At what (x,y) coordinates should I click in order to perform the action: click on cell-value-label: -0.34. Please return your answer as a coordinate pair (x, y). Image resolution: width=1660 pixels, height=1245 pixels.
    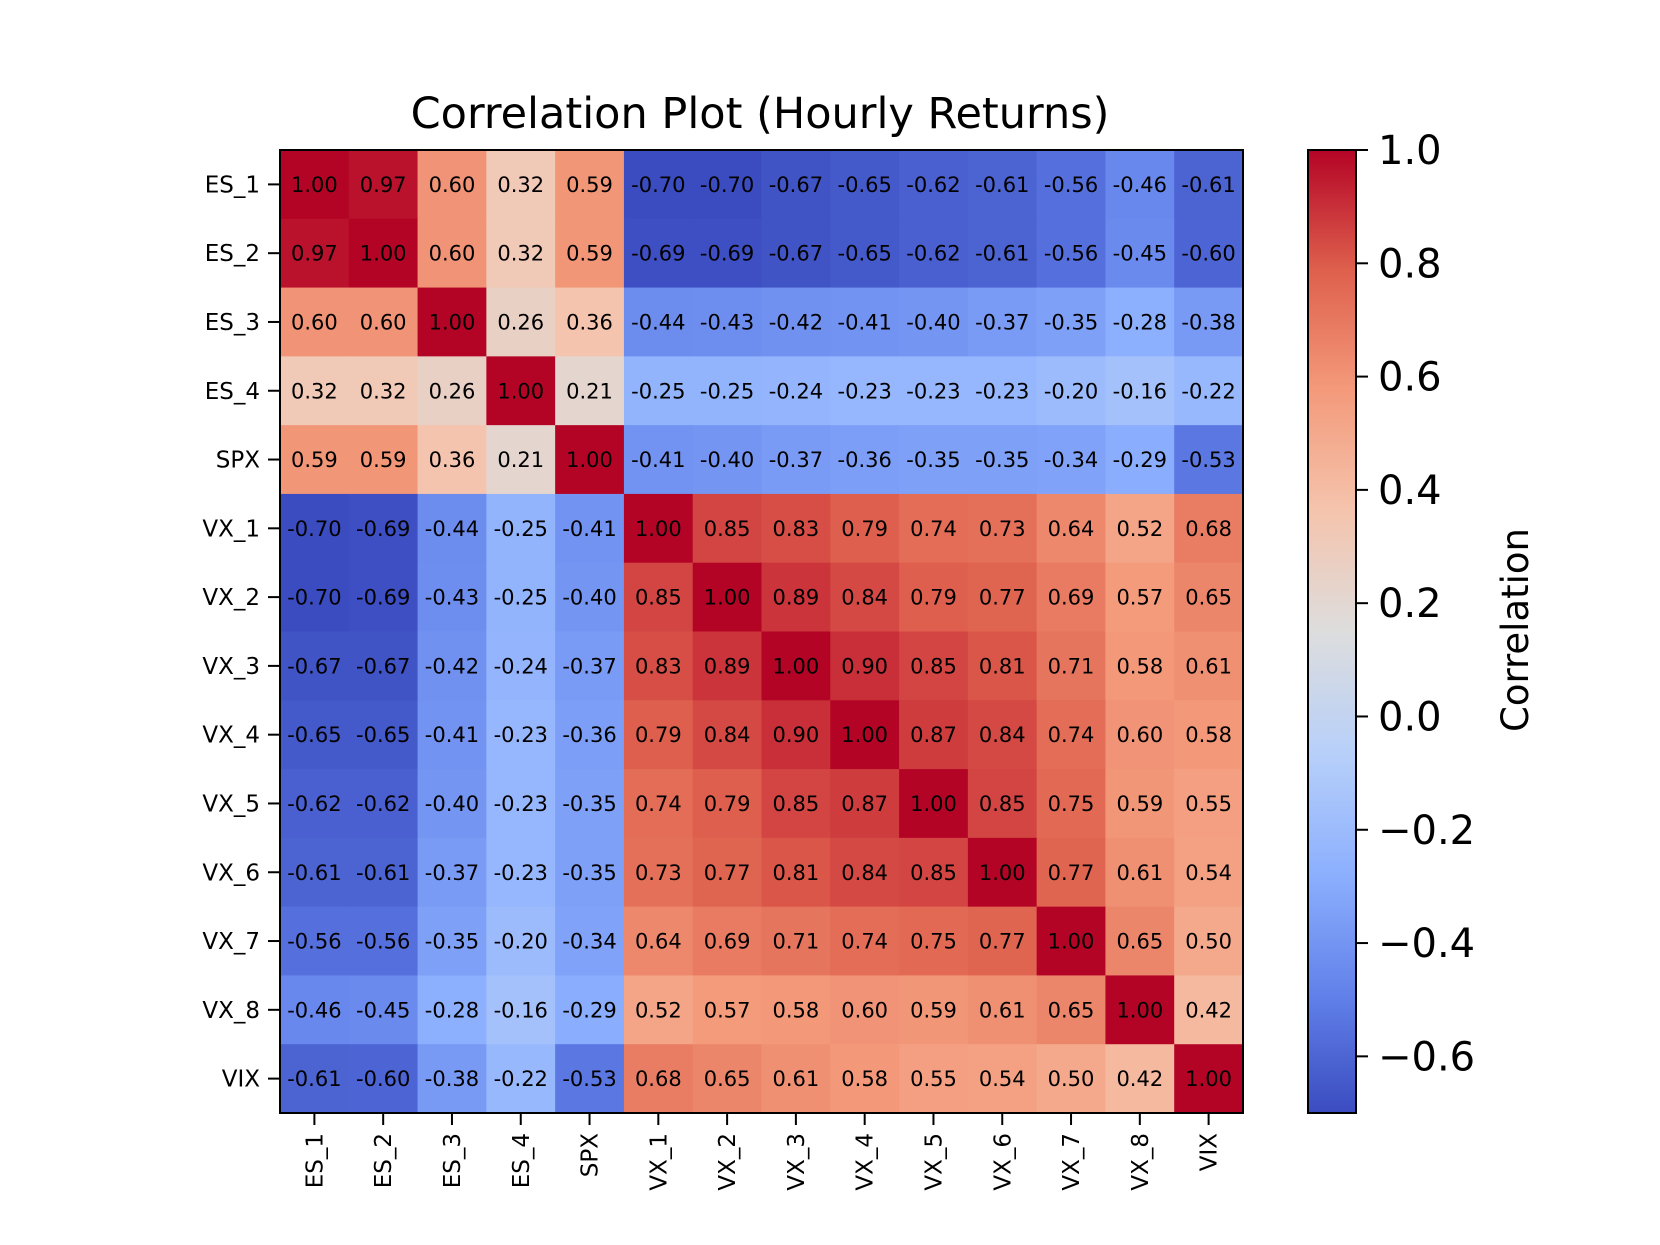
    Looking at the image, I should click on (1071, 460).